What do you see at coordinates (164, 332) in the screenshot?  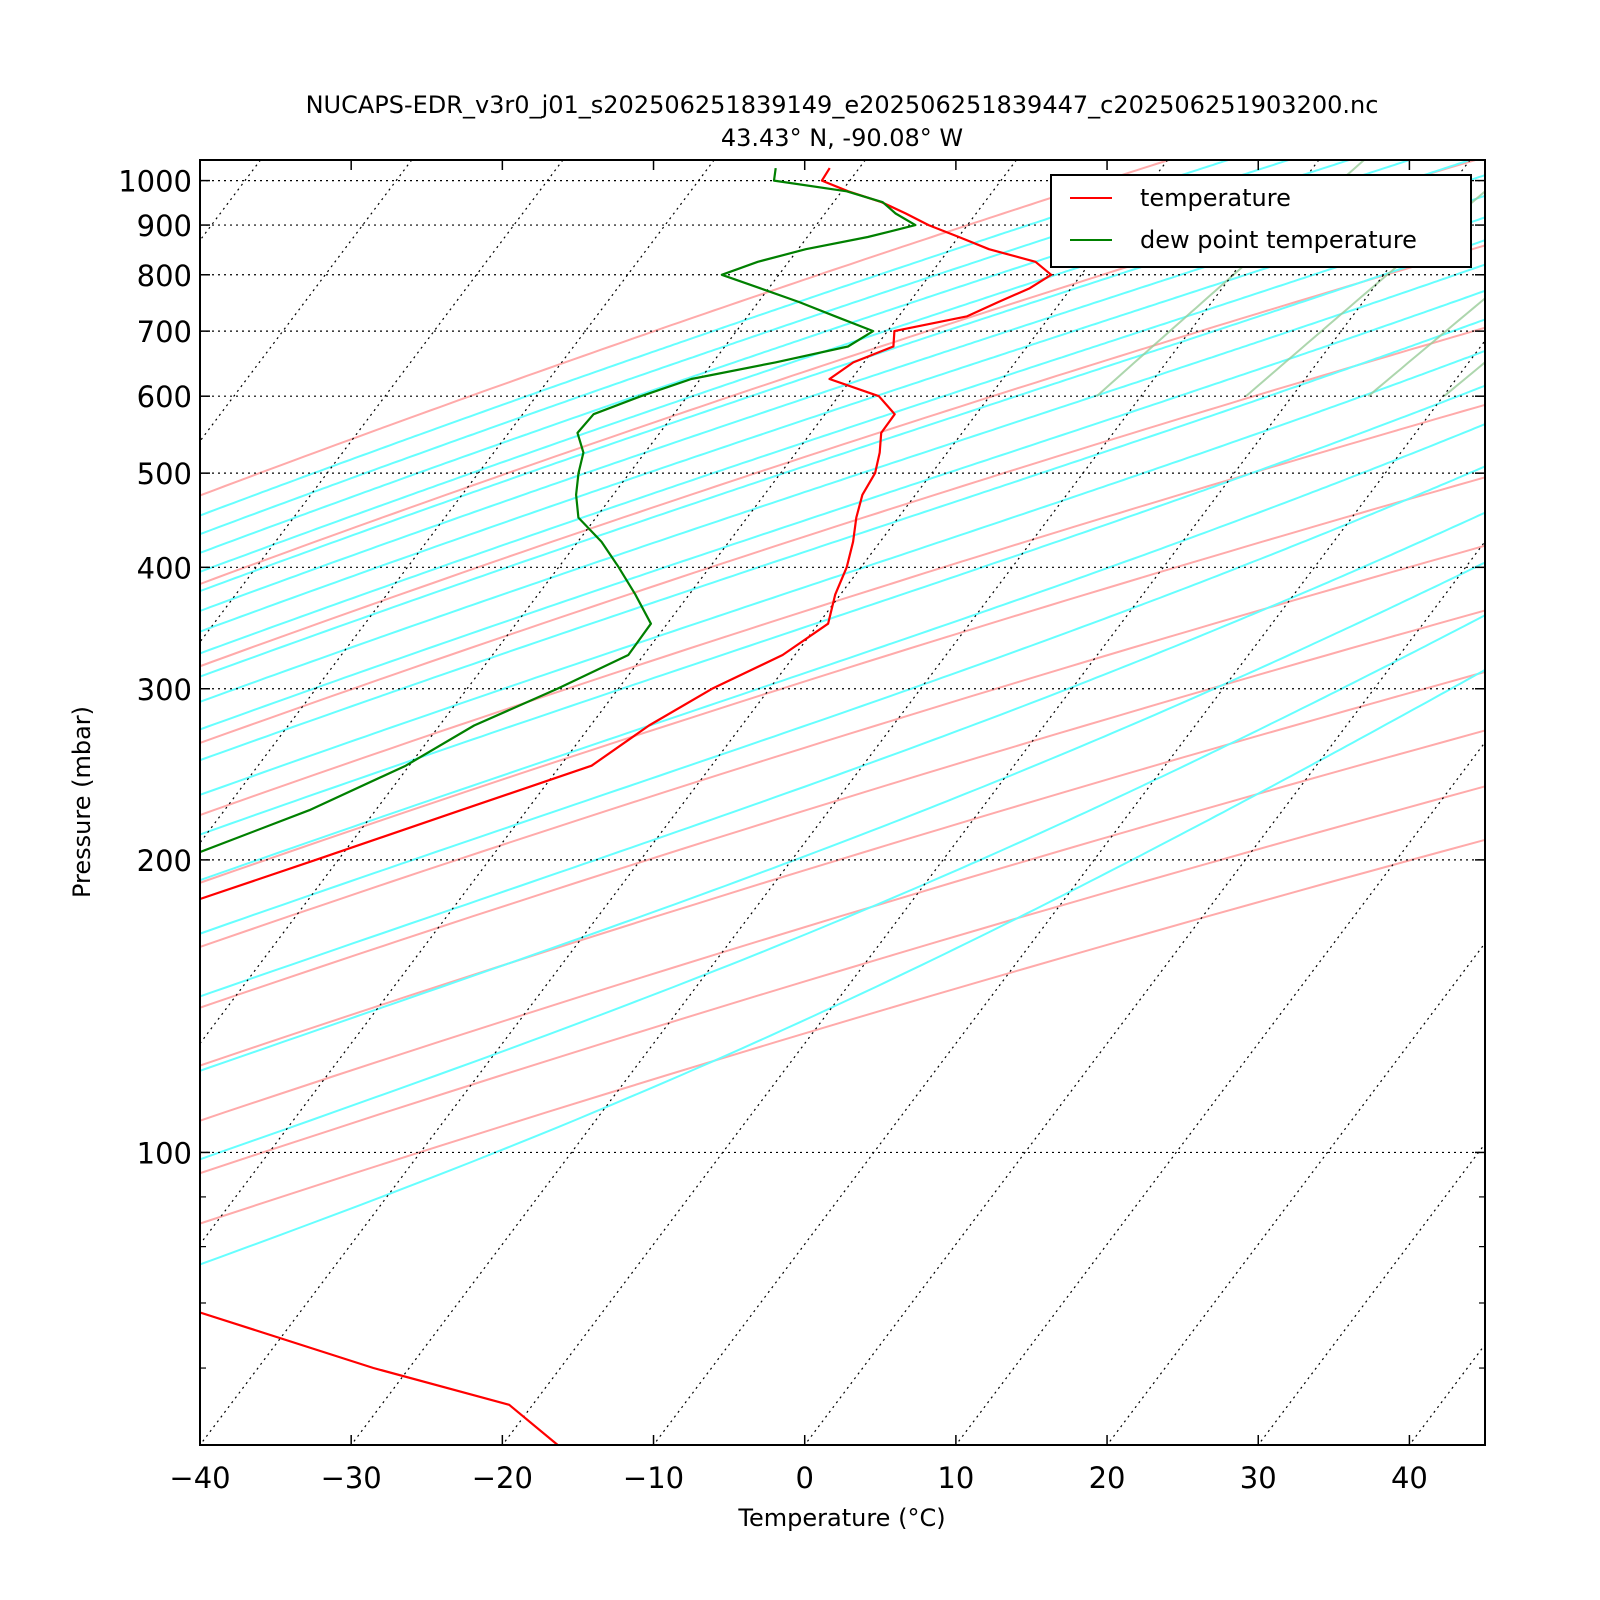 I see `y-tick-label: 700` at bounding box center [164, 332].